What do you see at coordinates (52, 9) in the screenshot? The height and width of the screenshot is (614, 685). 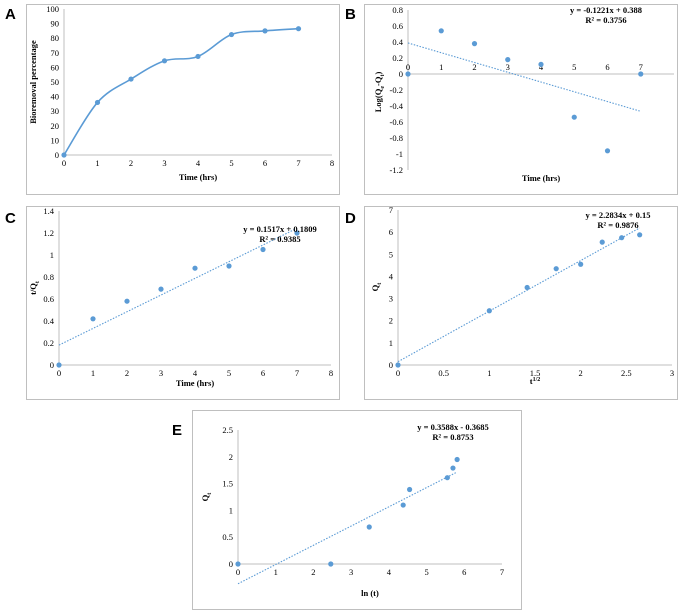 I see `panel-a-y-tick-label: 100` at bounding box center [52, 9].